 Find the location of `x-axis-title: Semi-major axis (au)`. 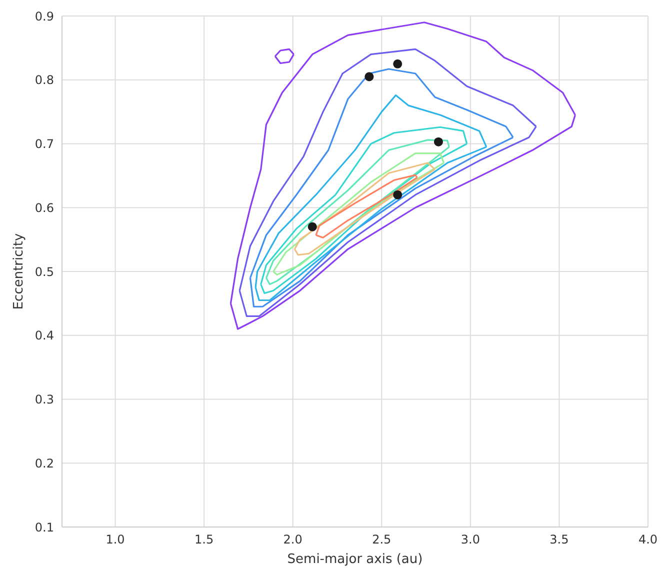

x-axis-title: Semi-major axis (au) is located at coordinates (355, 559).